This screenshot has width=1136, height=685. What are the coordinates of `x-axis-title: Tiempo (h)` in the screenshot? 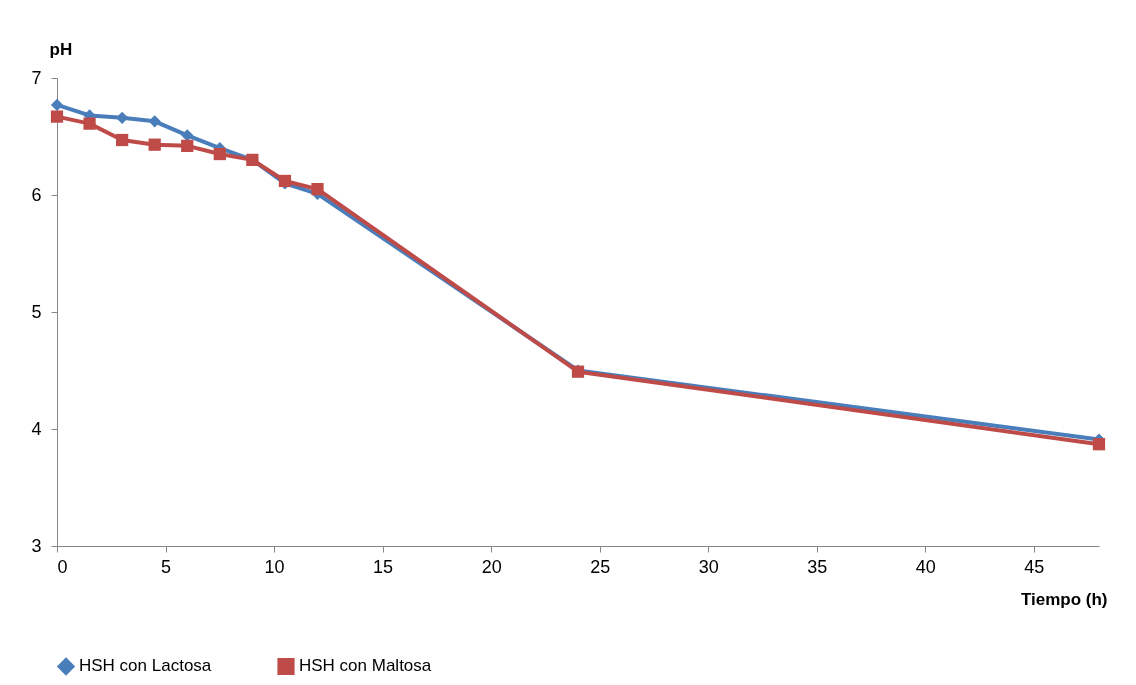 It's located at (1064, 599).